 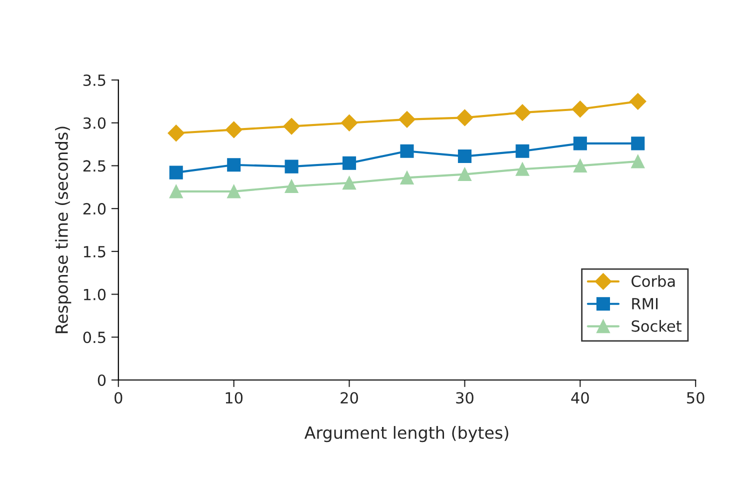 What do you see at coordinates (94, 209) in the screenshot?
I see `y-tick-label: 2.0` at bounding box center [94, 209].